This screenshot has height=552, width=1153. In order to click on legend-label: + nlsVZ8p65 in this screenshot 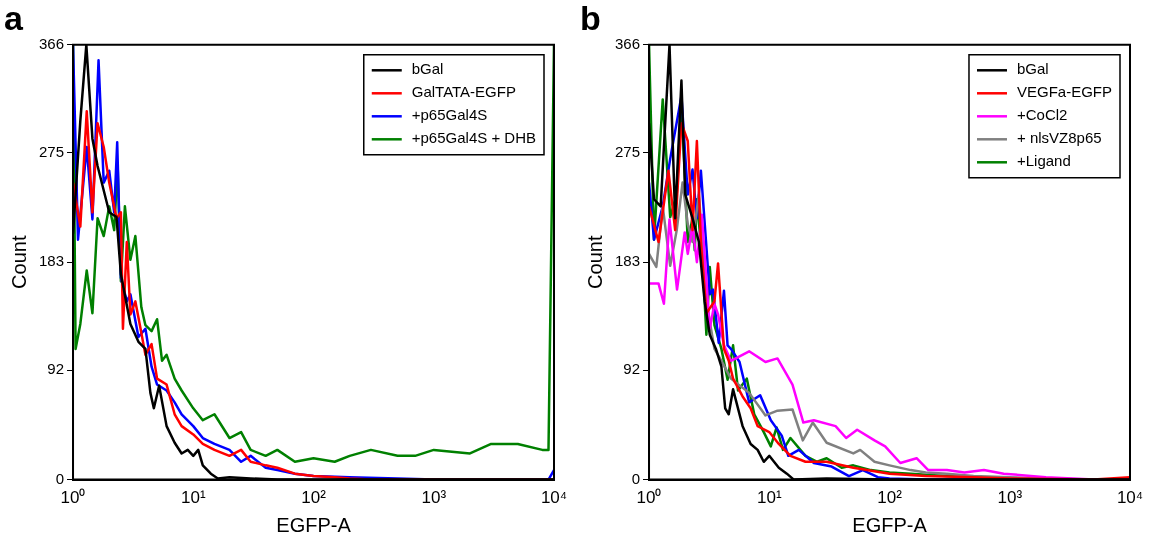, I will do `click(1059, 138)`.